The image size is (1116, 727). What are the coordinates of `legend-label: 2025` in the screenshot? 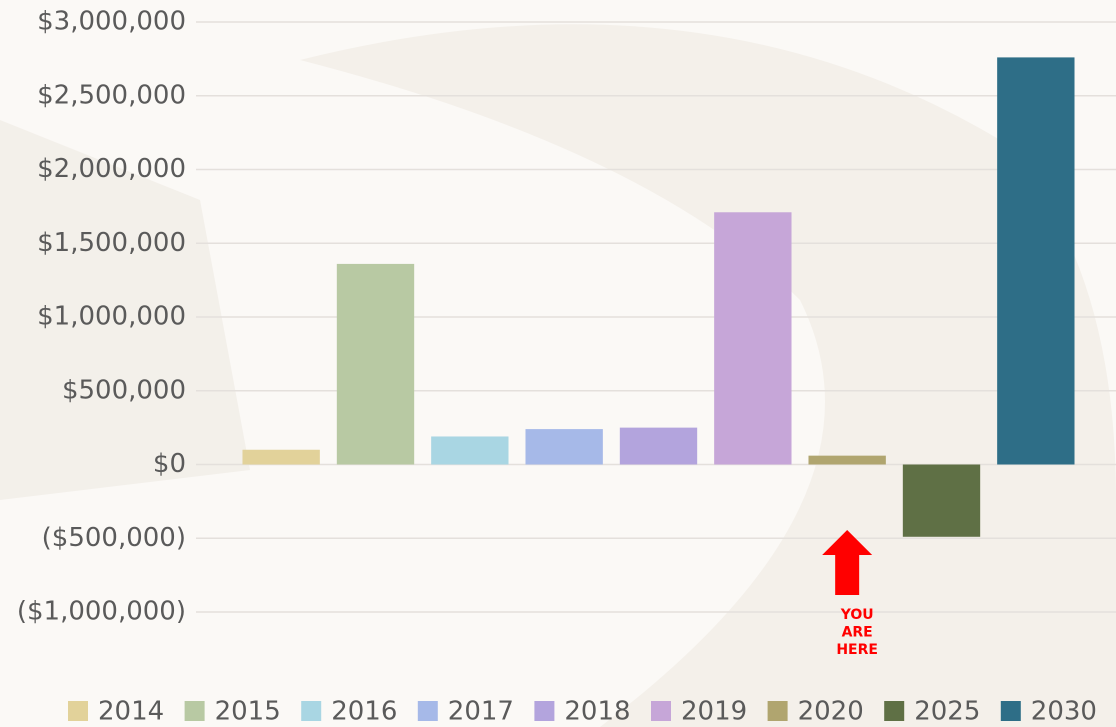 It's located at (947, 712).